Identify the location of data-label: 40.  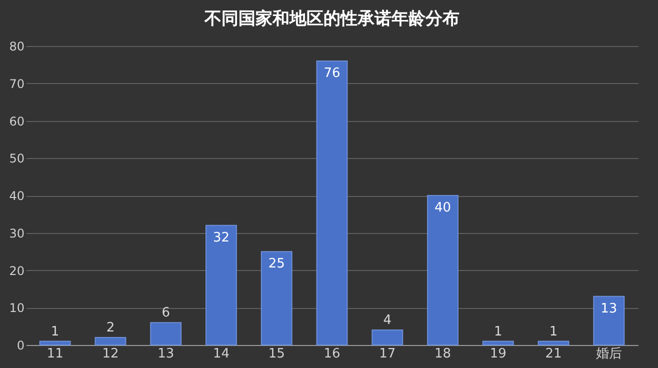
(443, 208).